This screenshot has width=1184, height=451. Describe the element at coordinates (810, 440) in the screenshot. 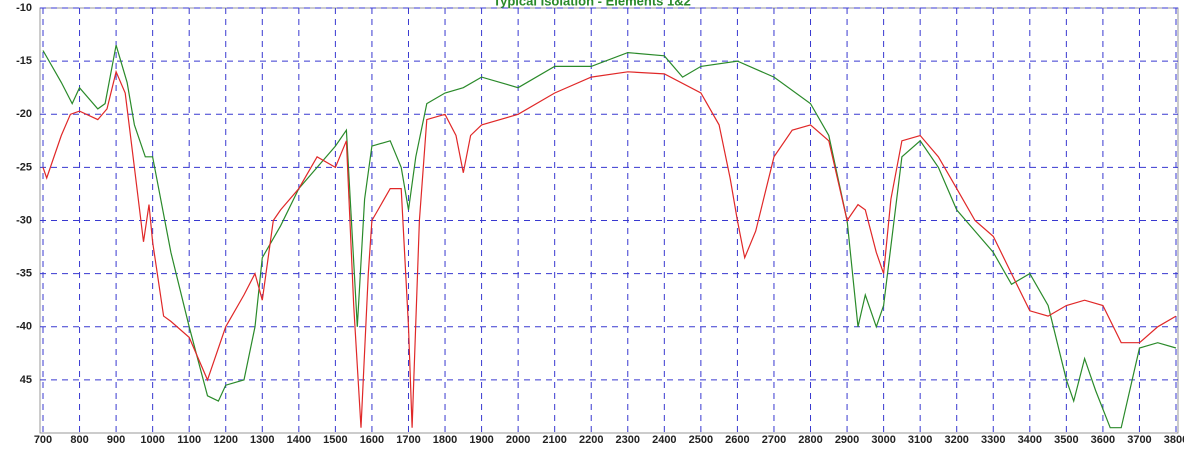

I see `x-tick-label: 2800` at that location.